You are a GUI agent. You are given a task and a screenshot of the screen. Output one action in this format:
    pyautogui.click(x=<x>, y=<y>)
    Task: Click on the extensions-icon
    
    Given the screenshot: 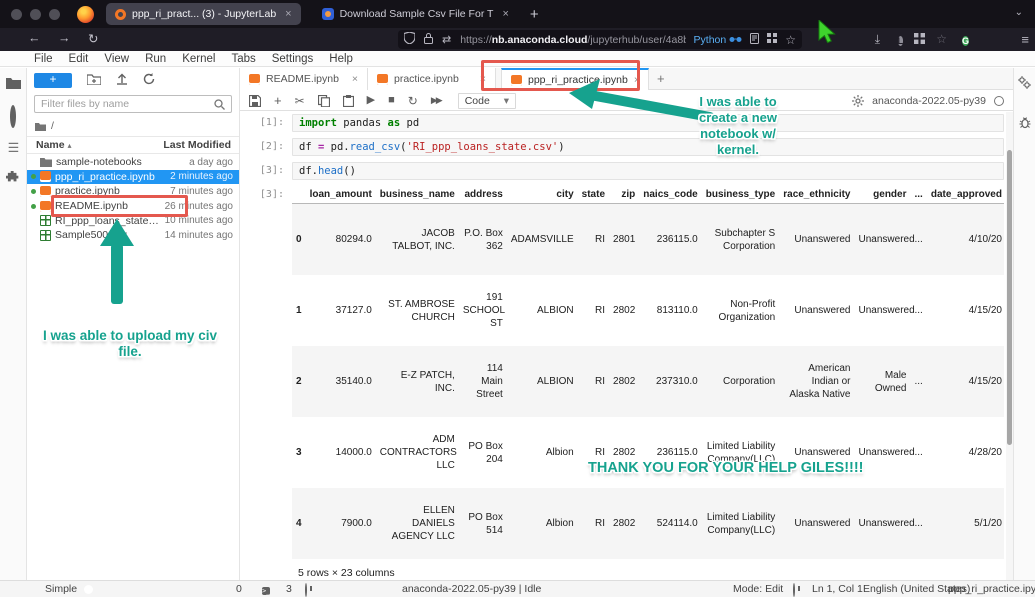 What is the action you would take?
    pyautogui.click(x=919, y=40)
    